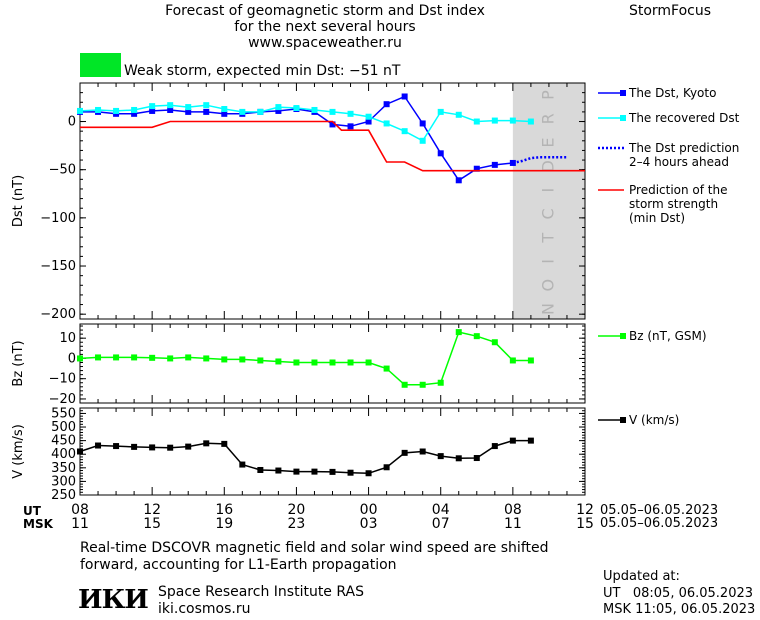  Describe the element at coordinates (18, 363) in the screenshot. I see `y-axis-label: Bz (nT)` at that location.